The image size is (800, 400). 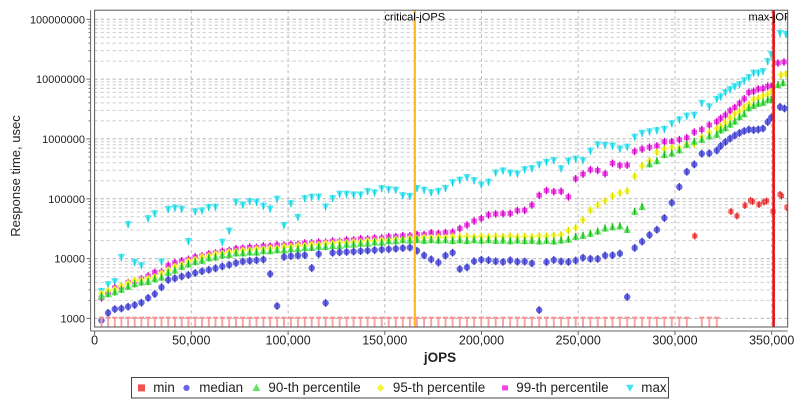 What do you see at coordinates (66, 200) in the screenshot?
I see `svg-text: 100000` at bounding box center [66, 200].